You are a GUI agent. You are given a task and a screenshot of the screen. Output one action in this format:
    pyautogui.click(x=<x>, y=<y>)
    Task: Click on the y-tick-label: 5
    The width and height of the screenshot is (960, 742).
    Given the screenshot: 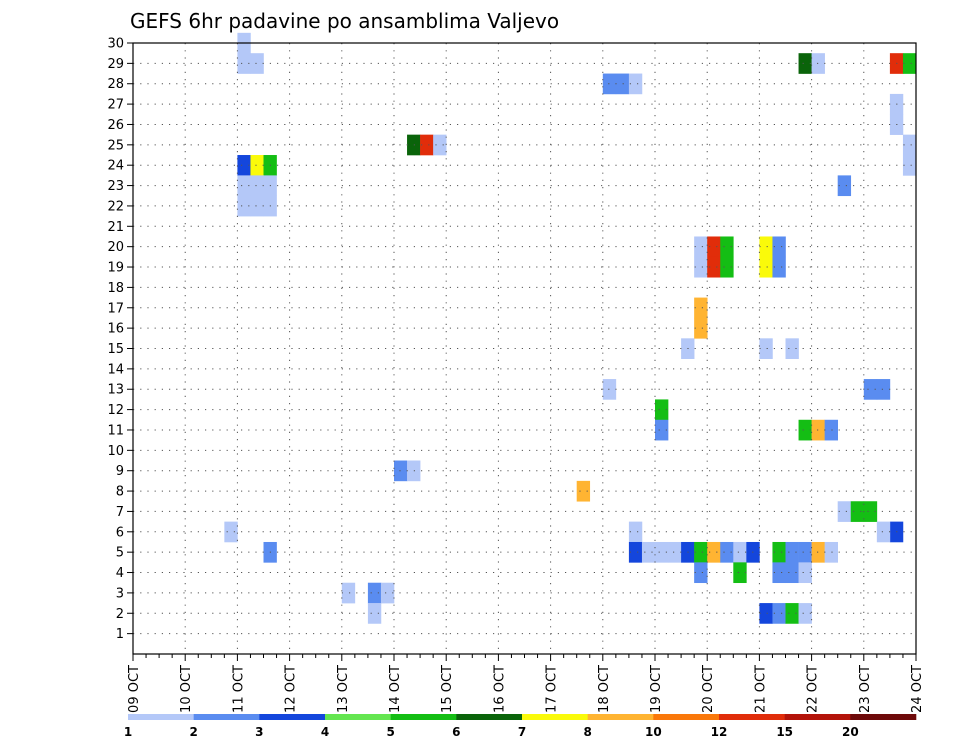 What is the action you would take?
    pyautogui.click(x=120, y=553)
    